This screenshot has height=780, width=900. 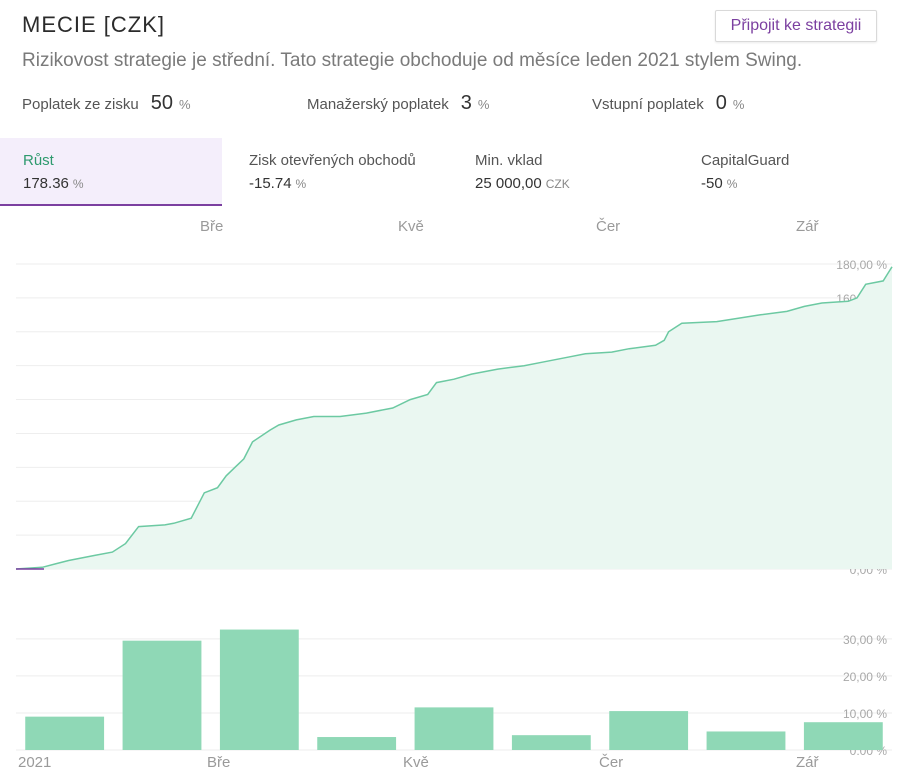 I want to click on fee-entry-unit: %, so click(x=738, y=104).